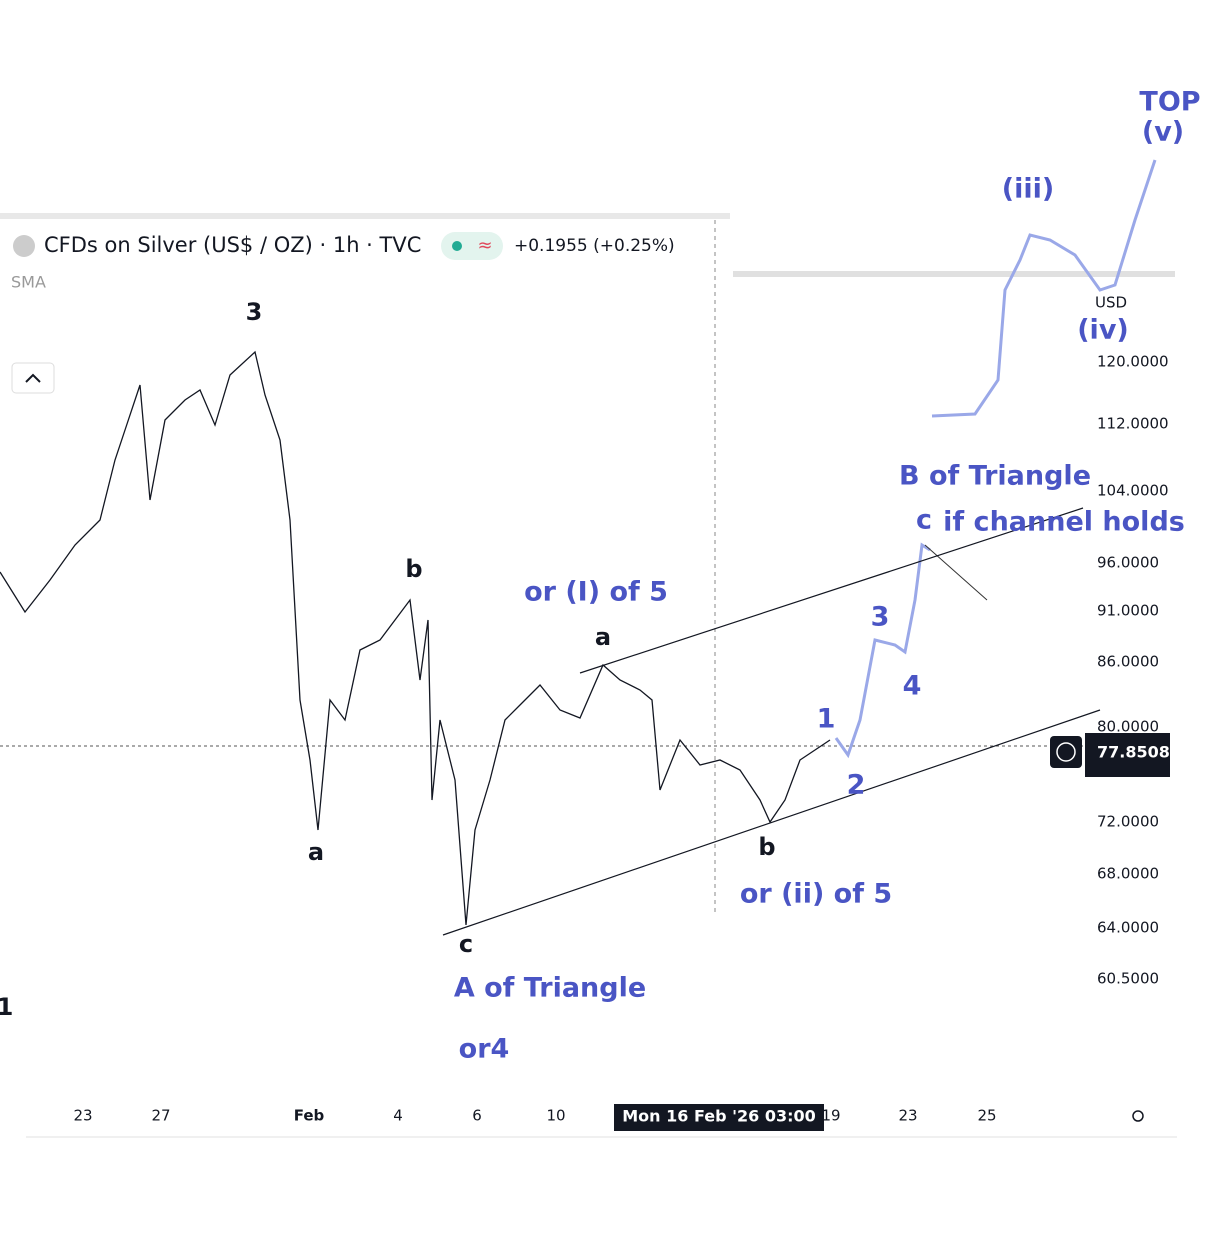 This screenshot has width=1227, height=1244. Describe the element at coordinates (1163, 132) in the screenshot. I see `wave-annotation: (v)` at that location.